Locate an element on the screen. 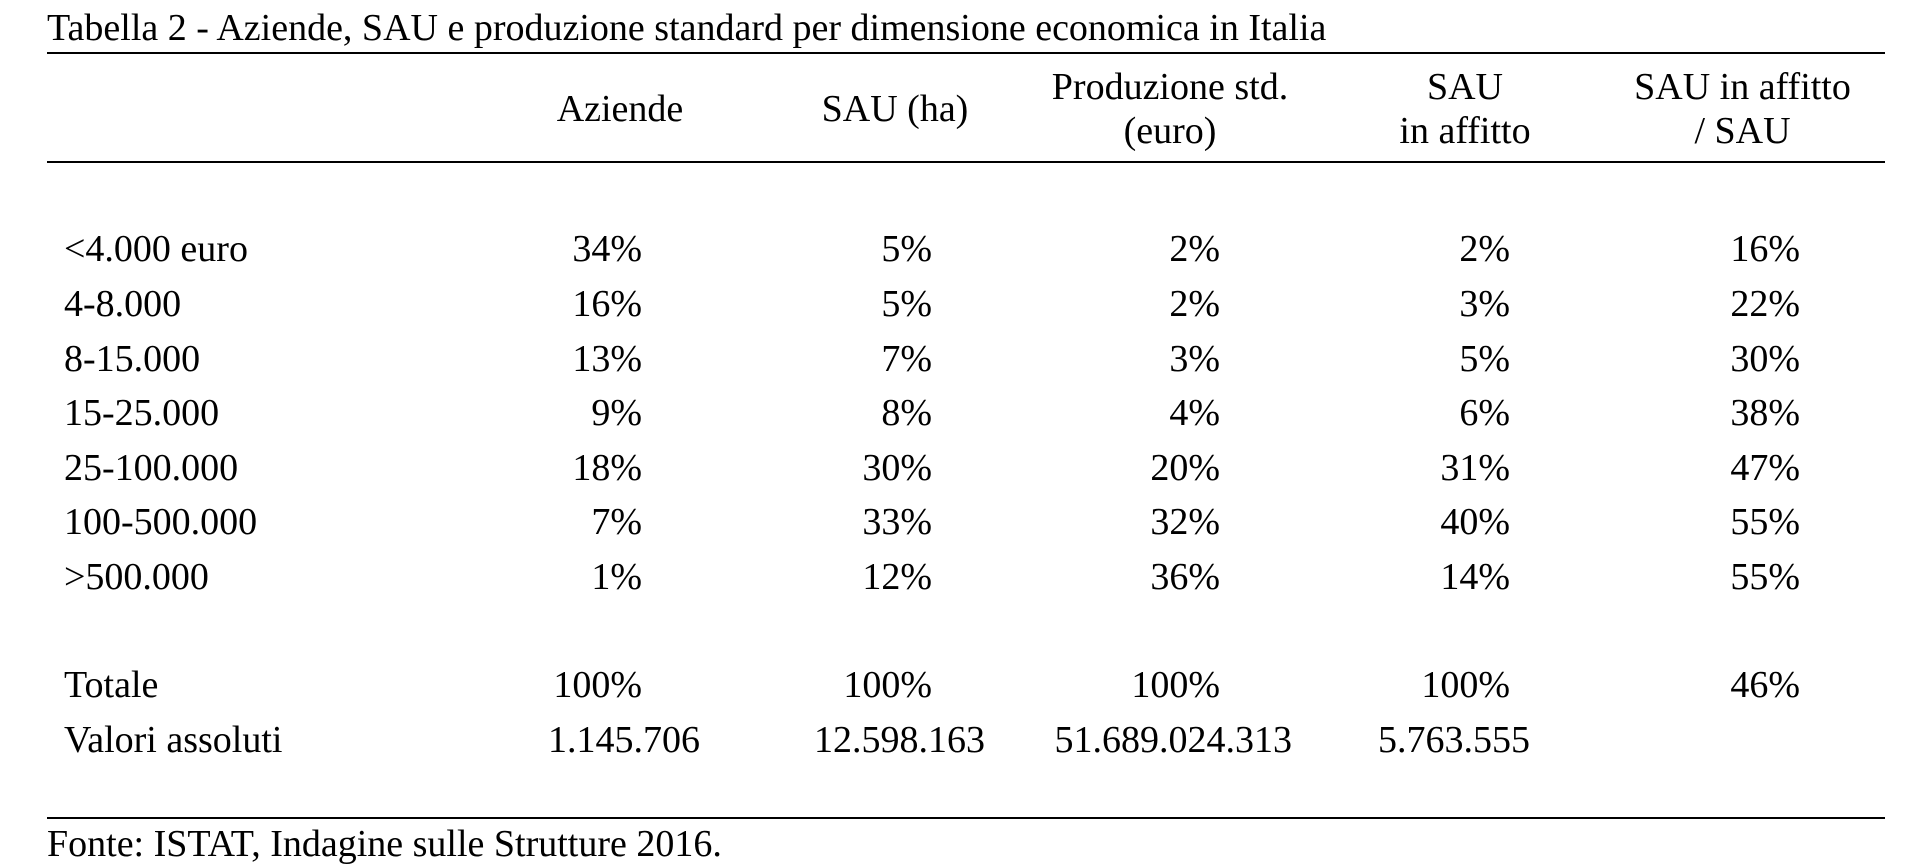  table-row-cell: 32% is located at coordinates (1185, 522).